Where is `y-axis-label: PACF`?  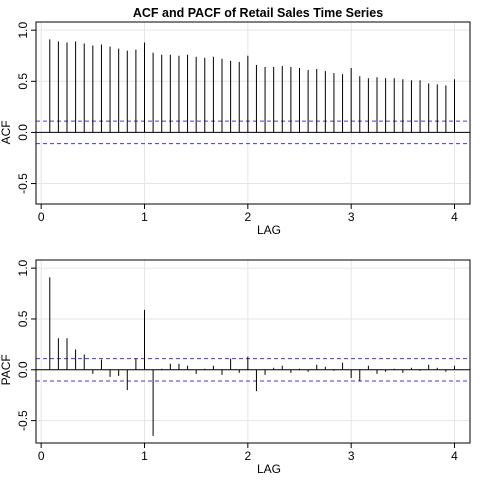 y-axis-label: PACF is located at coordinates (6, 369).